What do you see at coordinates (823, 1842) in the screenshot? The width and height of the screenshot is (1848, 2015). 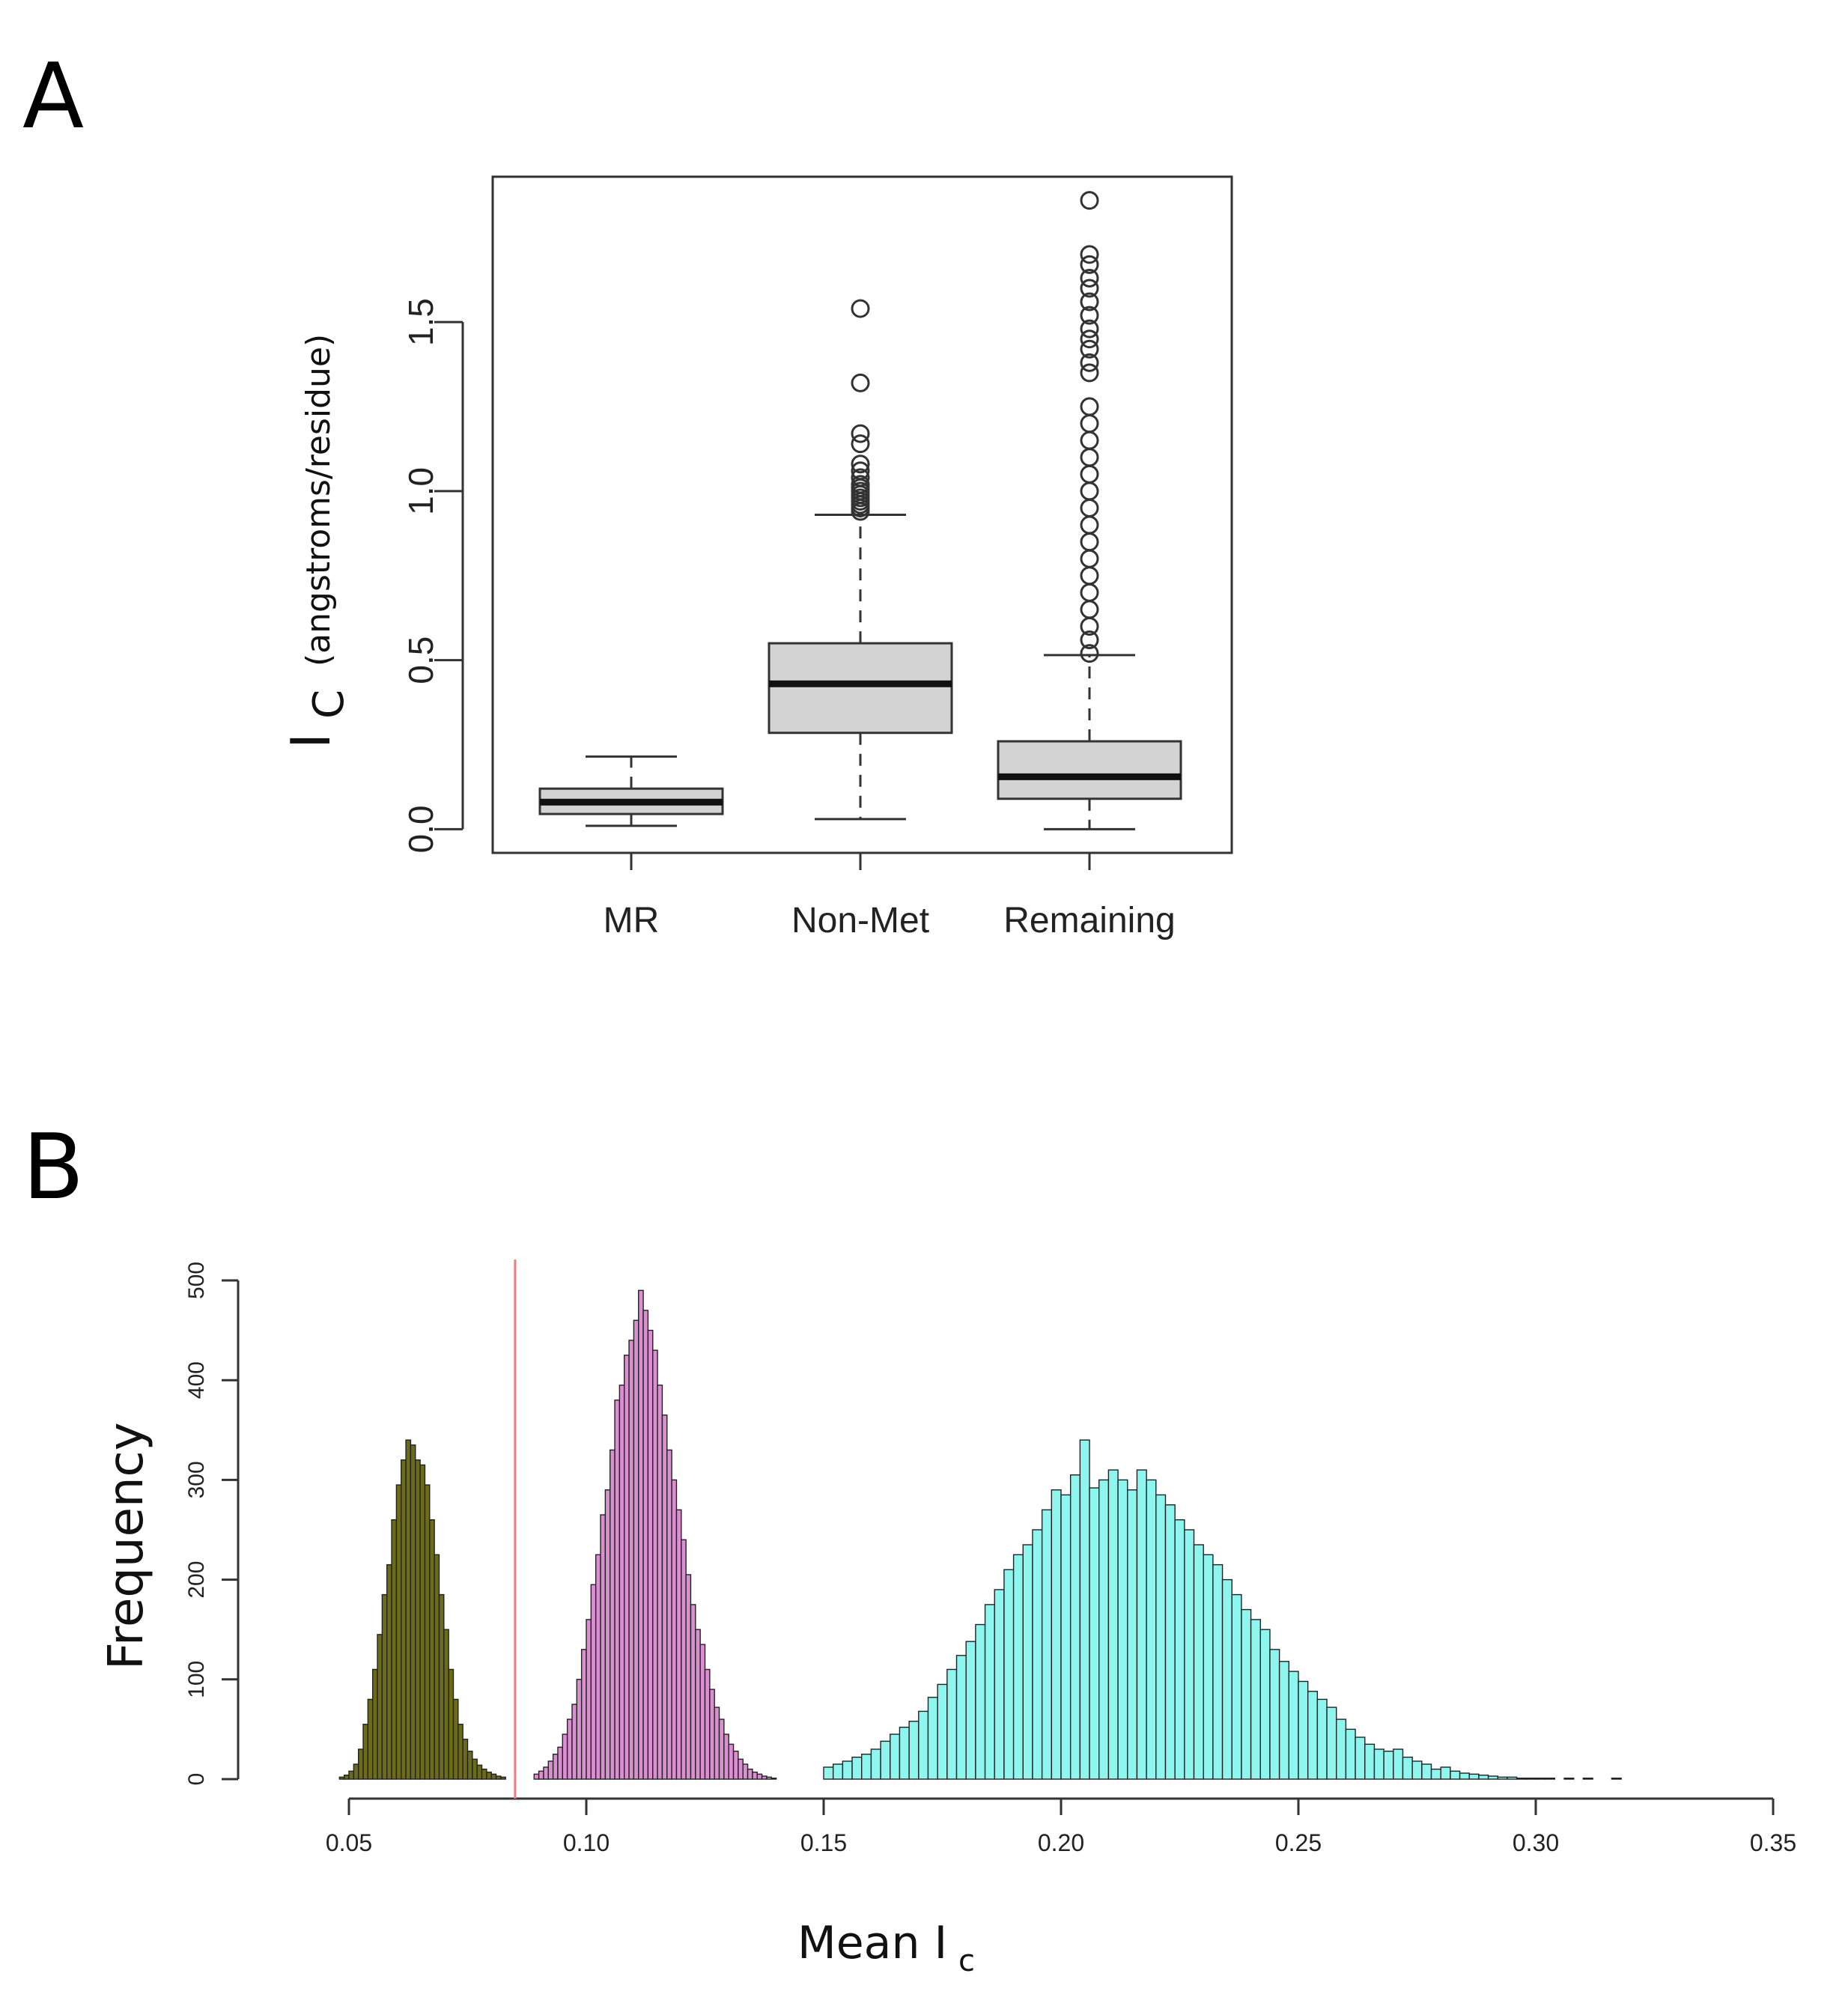 I see `x-tick-label: 0.15` at bounding box center [823, 1842].